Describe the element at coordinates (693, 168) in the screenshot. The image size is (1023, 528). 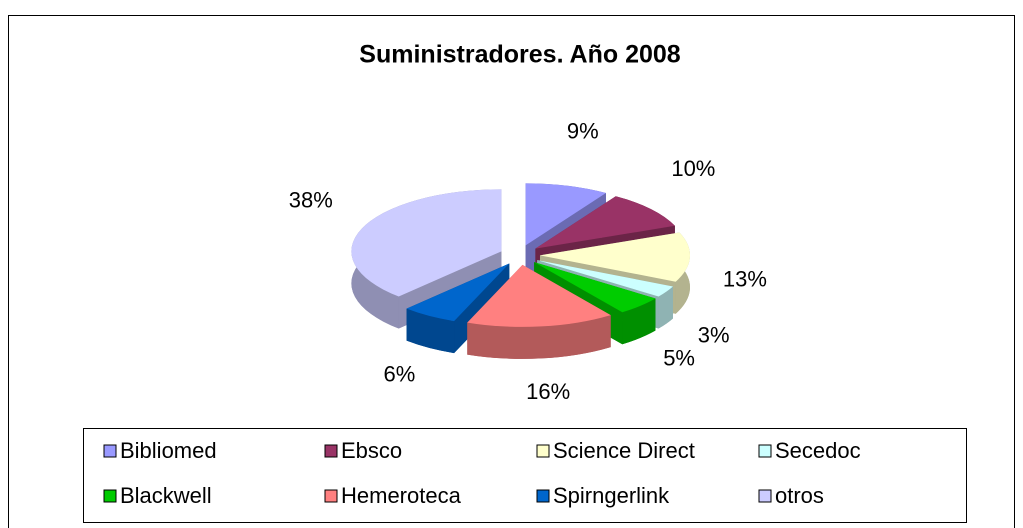
I see `data-label: 10%` at that location.